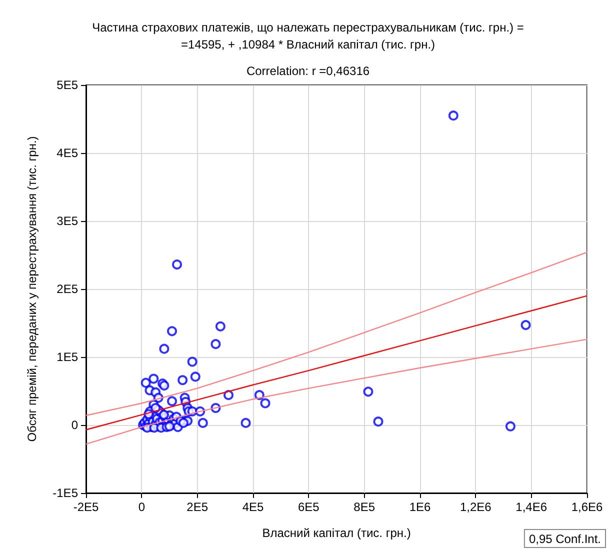  What do you see at coordinates (532, 507) in the screenshot?
I see `x-tick-label: 1,4E6` at bounding box center [532, 507].